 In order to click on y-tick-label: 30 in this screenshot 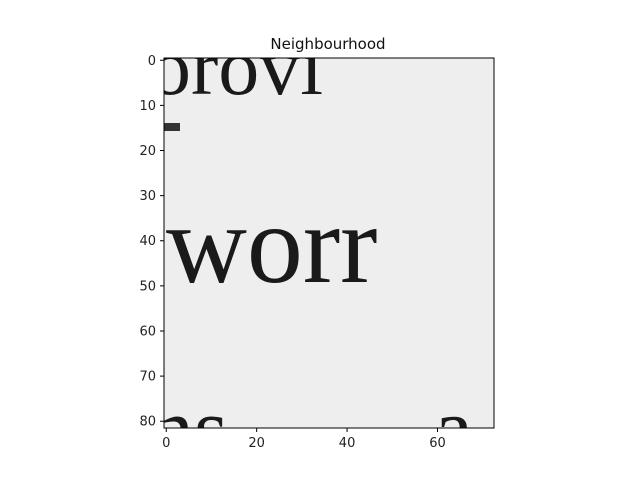, I will do `click(147, 196)`.